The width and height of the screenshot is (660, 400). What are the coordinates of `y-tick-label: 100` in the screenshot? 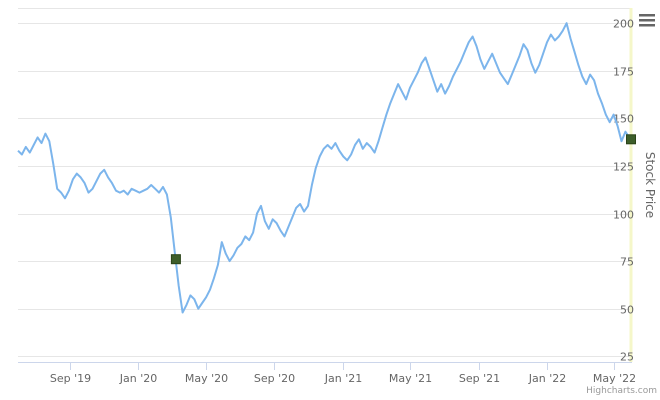 It's located at (623, 215).